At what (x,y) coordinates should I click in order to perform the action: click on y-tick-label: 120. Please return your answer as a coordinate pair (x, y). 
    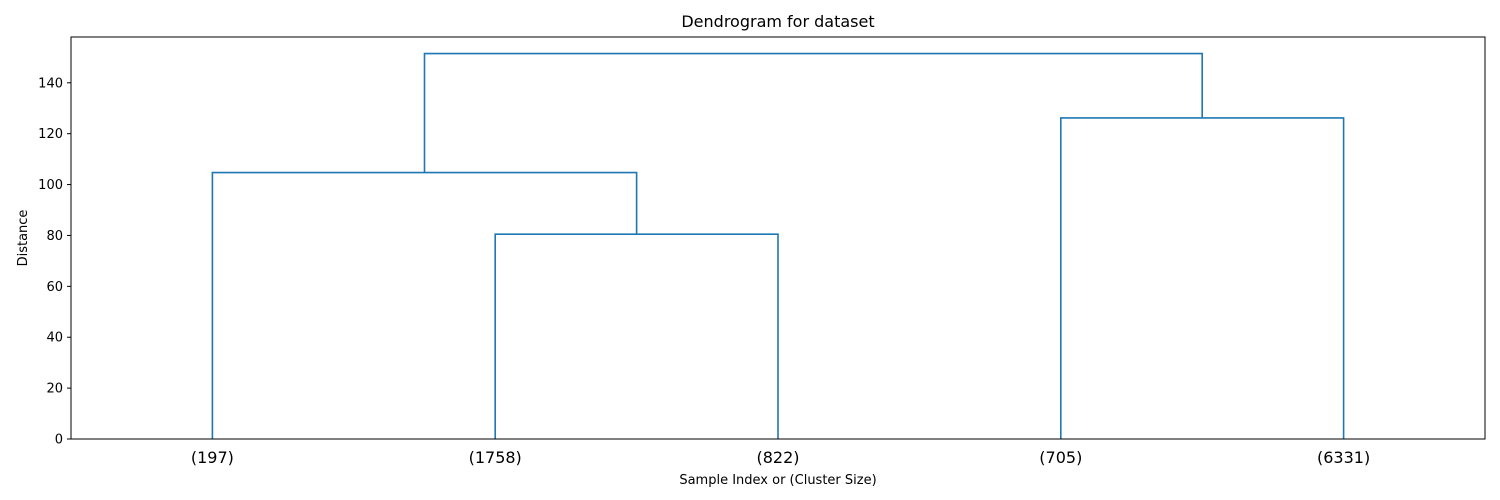
    Looking at the image, I should click on (50, 134).